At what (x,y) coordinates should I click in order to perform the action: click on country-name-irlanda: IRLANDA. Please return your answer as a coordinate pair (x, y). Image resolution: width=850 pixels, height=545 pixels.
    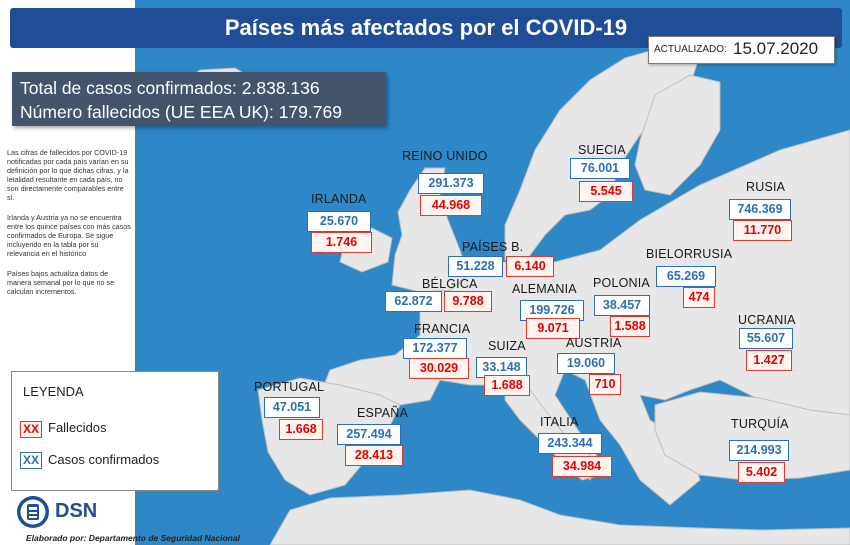
    Looking at the image, I should click on (339, 199).